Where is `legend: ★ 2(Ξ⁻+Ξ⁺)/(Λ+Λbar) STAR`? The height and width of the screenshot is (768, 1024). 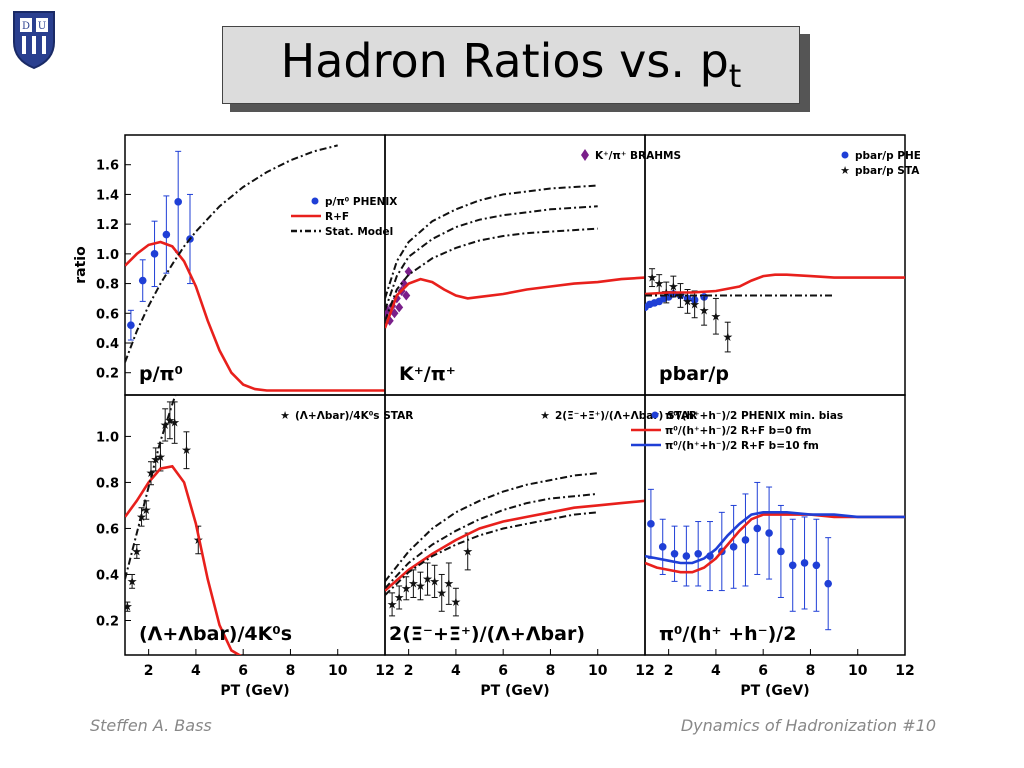
legend: ★ 2(Ξ⁻+Ξ⁺)/(Λ+Λbar) STAR is located at coordinates (618, 415).